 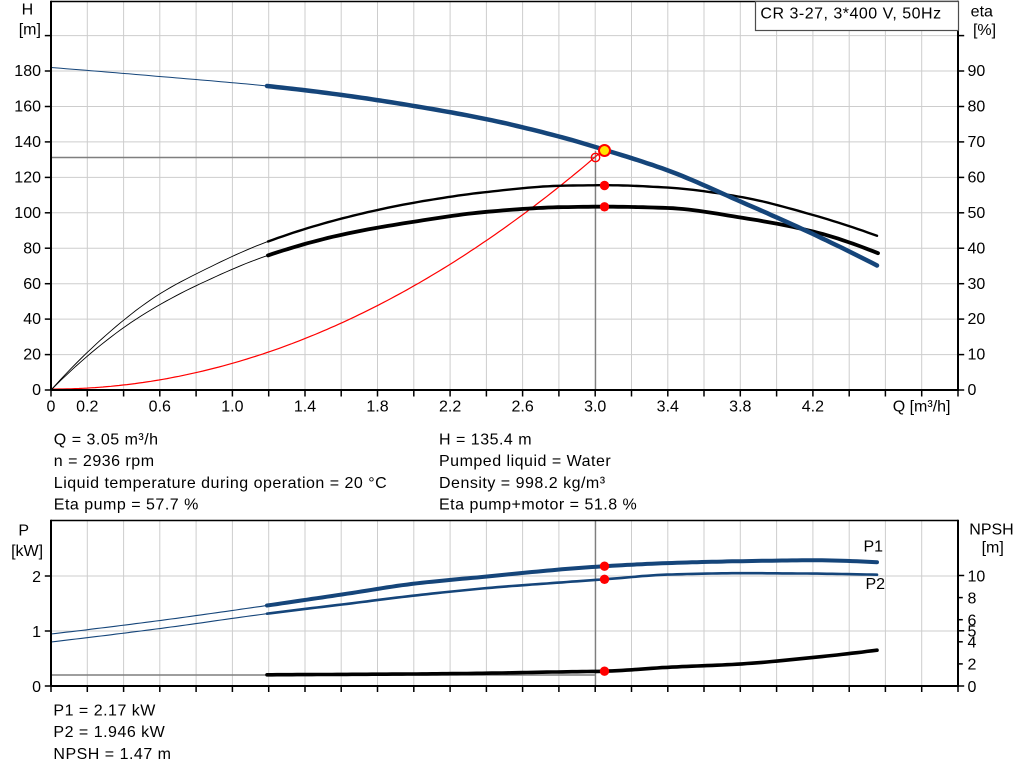 What do you see at coordinates (922, 407) in the screenshot?
I see `svg-text: Q [m³/h]` at bounding box center [922, 407].